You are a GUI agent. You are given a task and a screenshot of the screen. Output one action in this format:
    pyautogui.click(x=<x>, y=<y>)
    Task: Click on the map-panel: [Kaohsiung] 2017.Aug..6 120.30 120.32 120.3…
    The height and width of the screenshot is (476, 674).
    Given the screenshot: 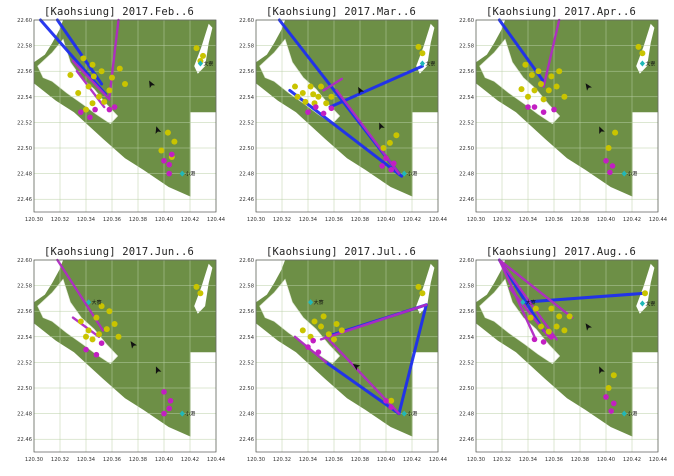 What is the action you would take?
    pyautogui.click(x=561, y=354)
    